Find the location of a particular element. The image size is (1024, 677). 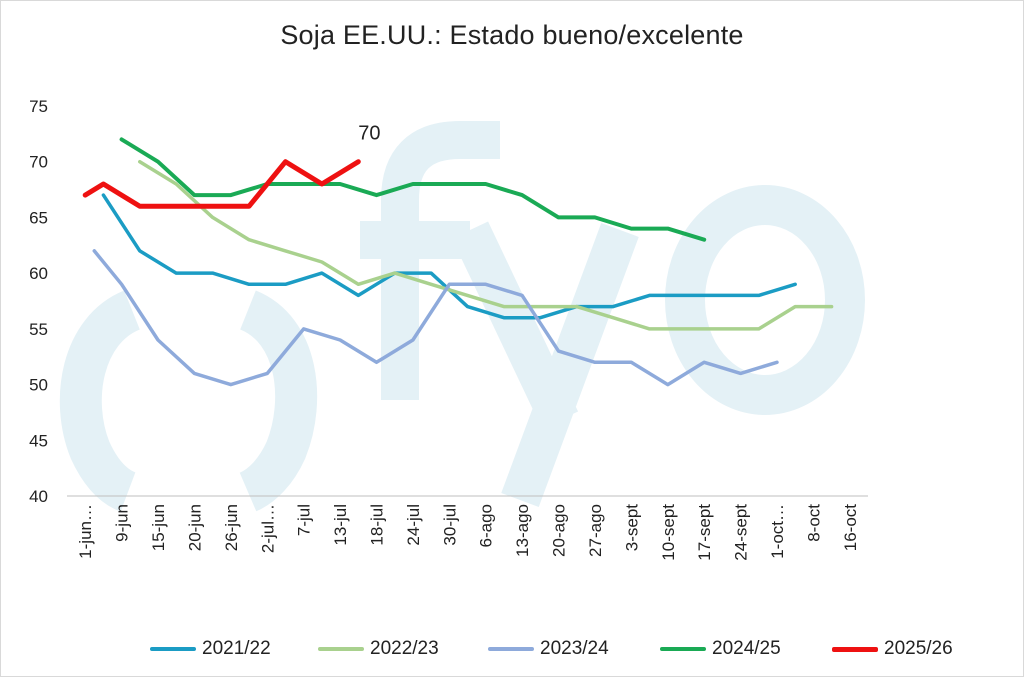

y-tick-label: 65 is located at coordinates (38, 217).